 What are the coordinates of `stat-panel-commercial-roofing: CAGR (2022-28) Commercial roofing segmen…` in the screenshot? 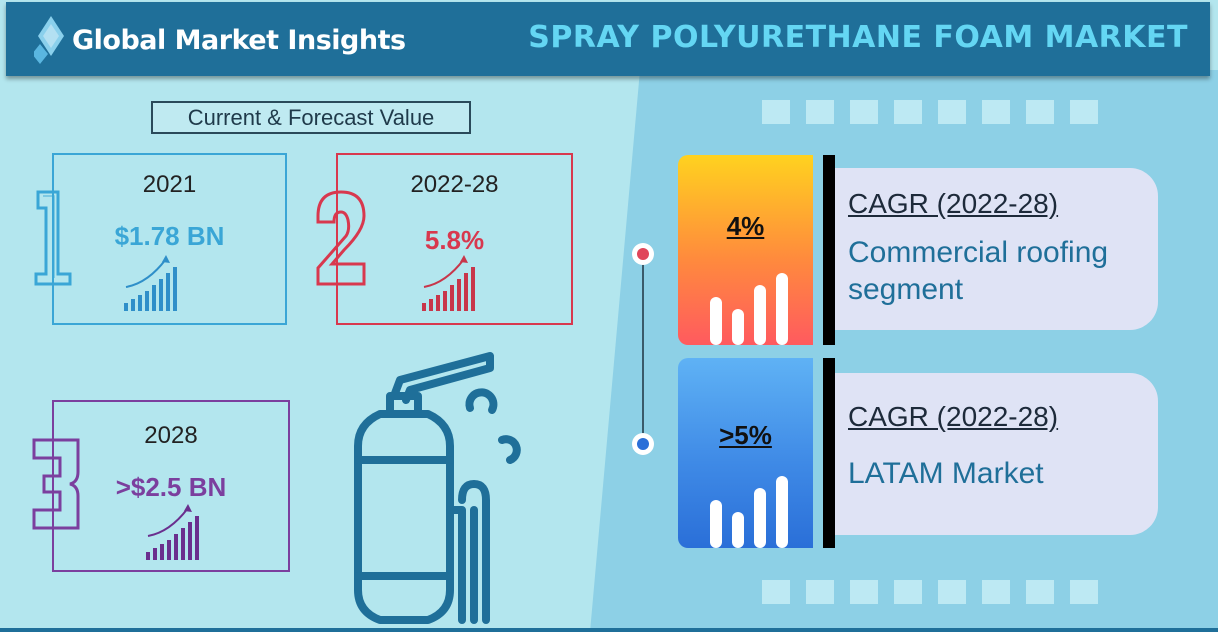 It's located at (994, 249).